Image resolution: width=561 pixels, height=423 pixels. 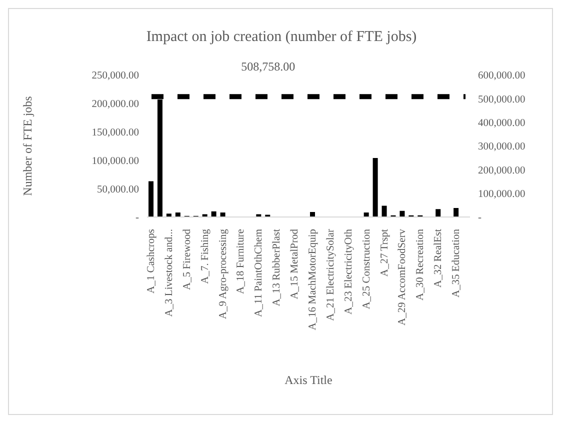 What do you see at coordinates (259, 273) in the screenshot?
I see `x-tick-label: A_11 PaintOthChem` at bounding box center [259, 273].